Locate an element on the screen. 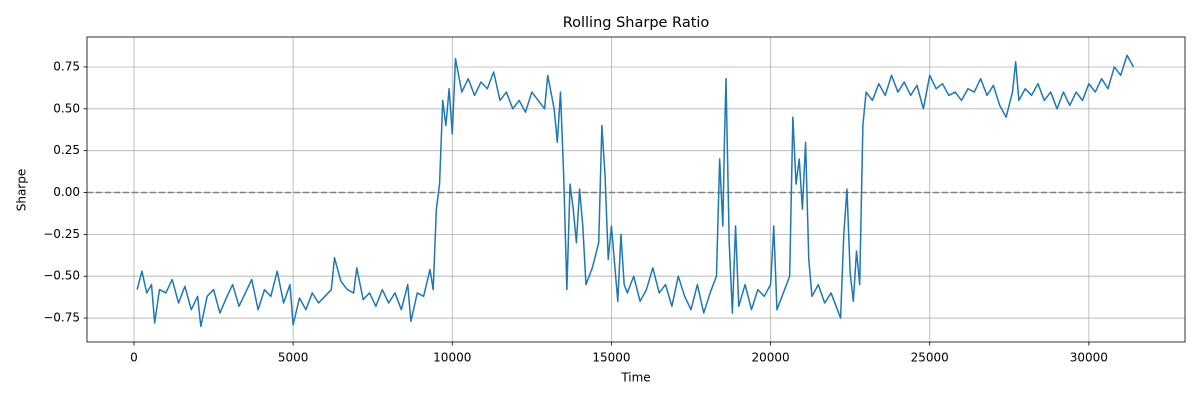 The image size is (1200, 400). y-tick-label: −0.75 is located at coordinates (61, 318).